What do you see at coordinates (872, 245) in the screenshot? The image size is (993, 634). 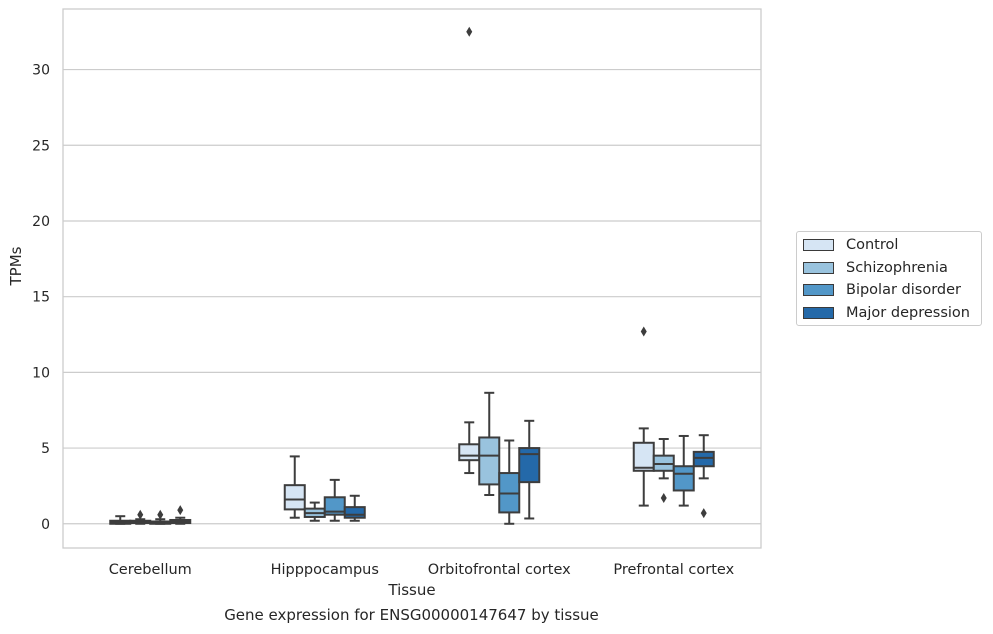 I see `legend-label: Control` at bounding box center [872, 245].